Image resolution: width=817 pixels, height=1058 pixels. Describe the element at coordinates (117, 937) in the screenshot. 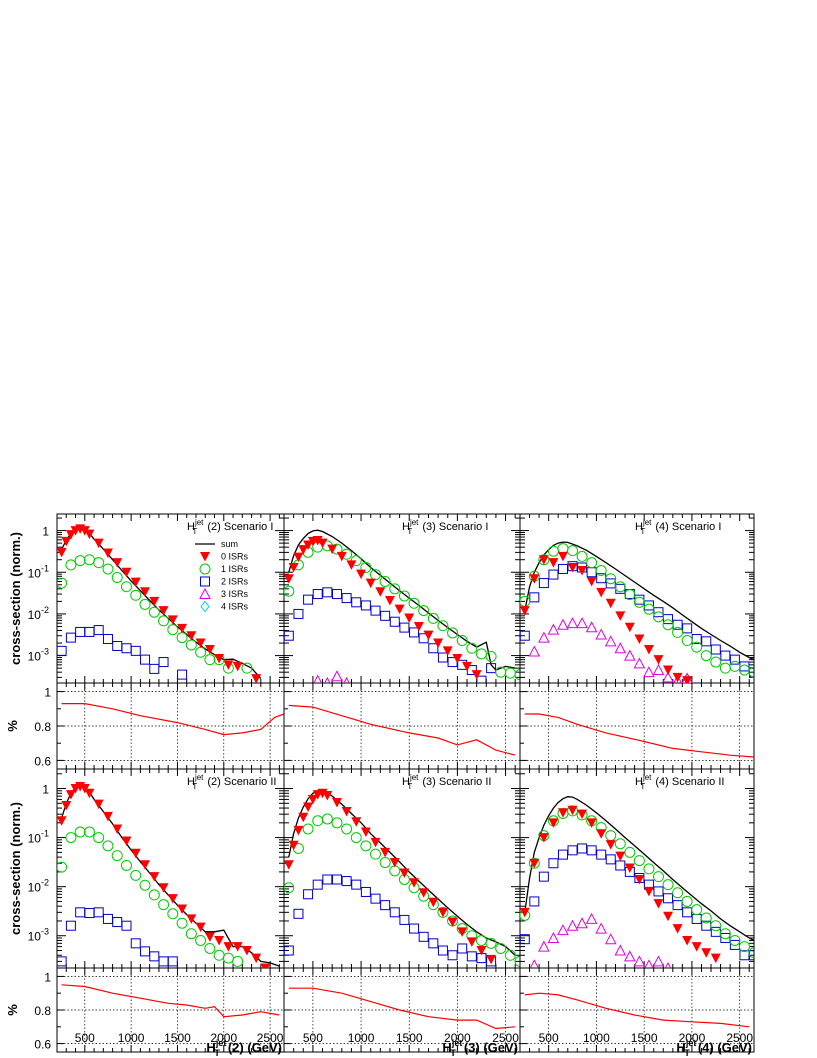

I see `isr2-series` at that location.